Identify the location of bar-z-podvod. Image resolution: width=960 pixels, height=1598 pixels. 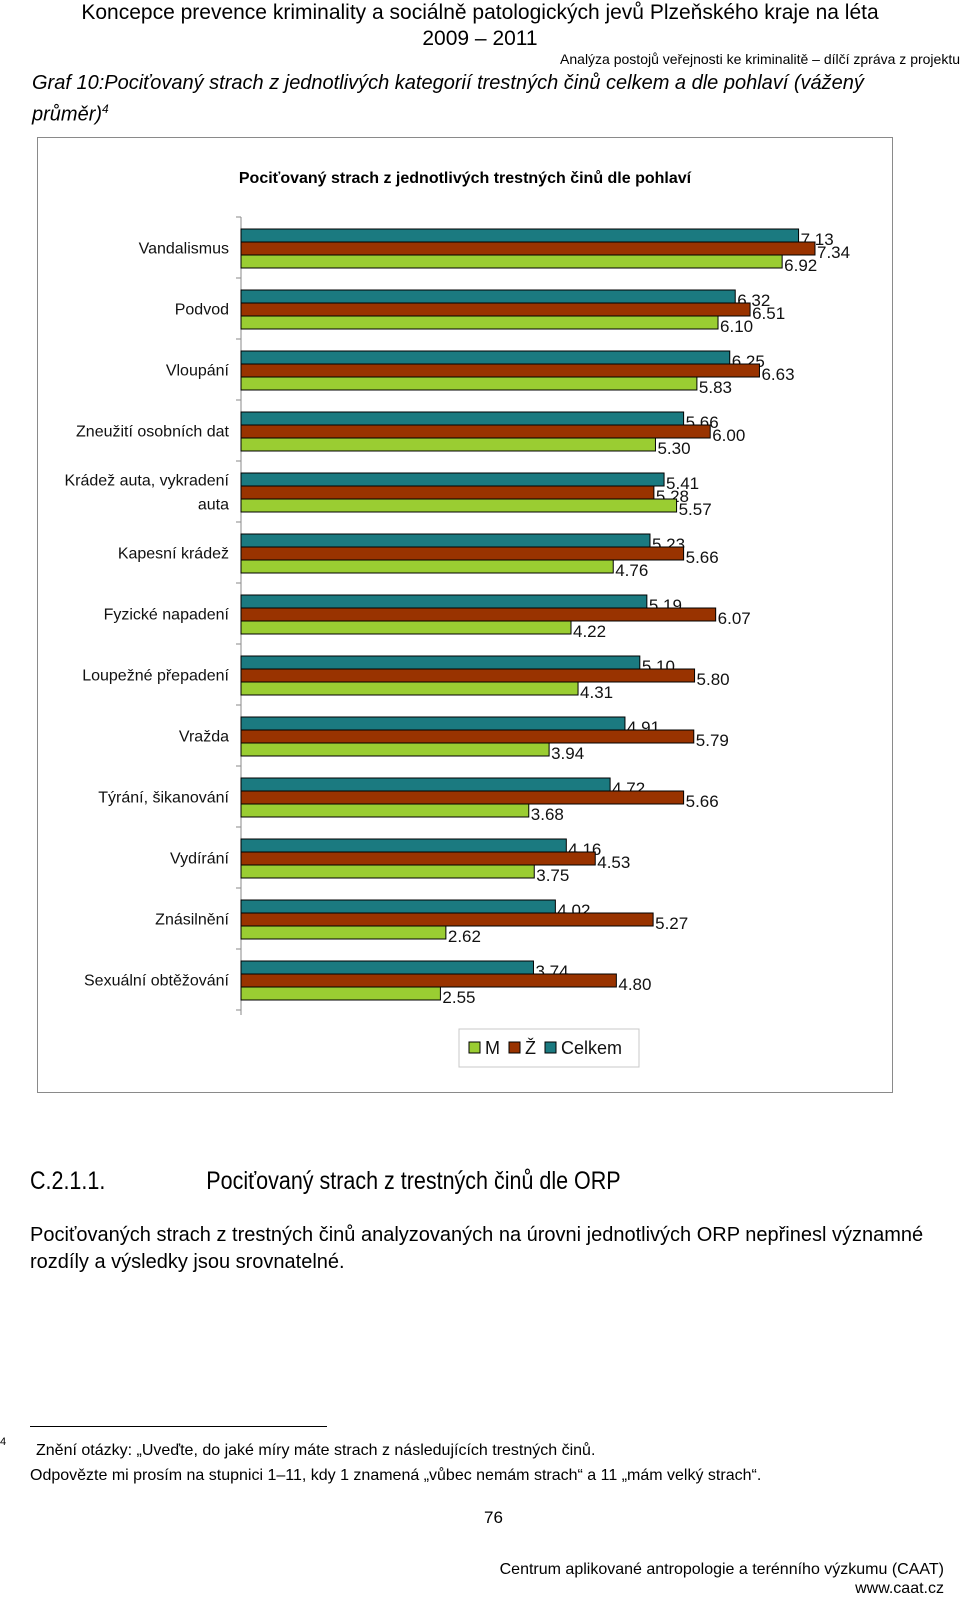
(495, 309).